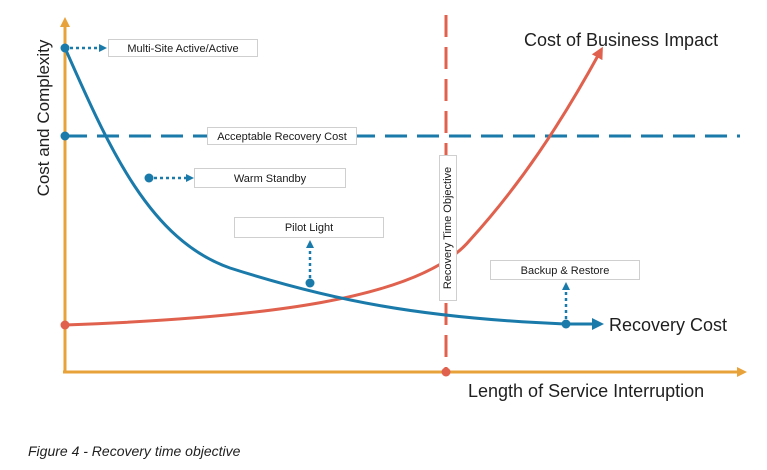 Image resolution: width=767 pixels, height=470 pixels. I want to click on multi-site-dot, so click(65, 48).